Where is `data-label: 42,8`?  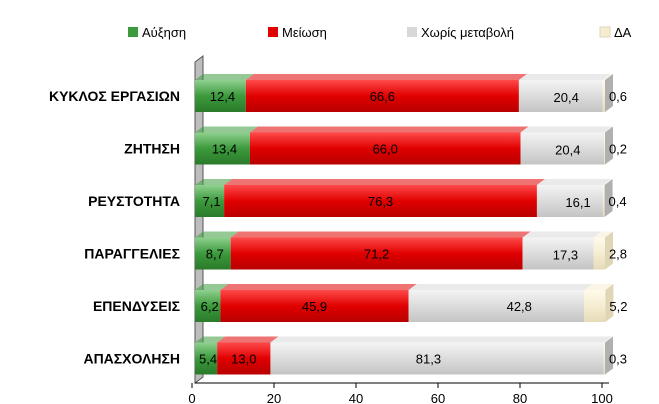
data-label: 42,8 is located at coordinates (519, 306).